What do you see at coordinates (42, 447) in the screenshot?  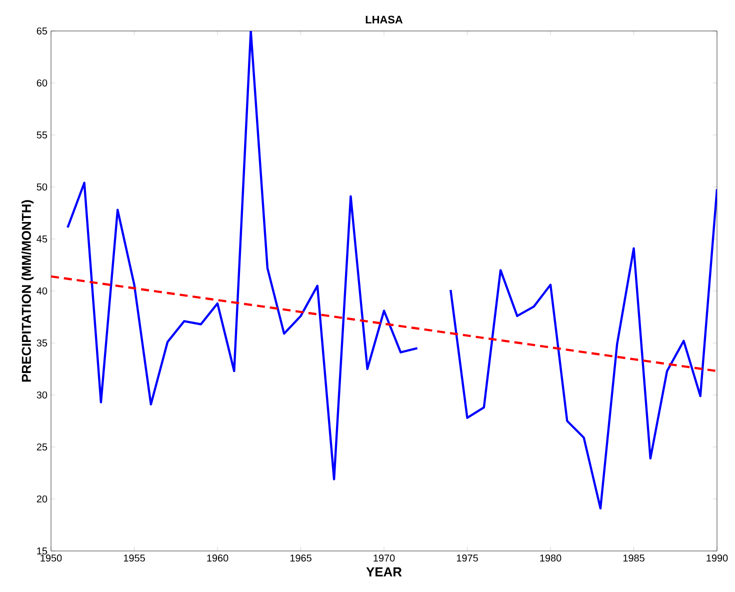 I see `y-tick-label: 25` at bounding box center [42, 447].